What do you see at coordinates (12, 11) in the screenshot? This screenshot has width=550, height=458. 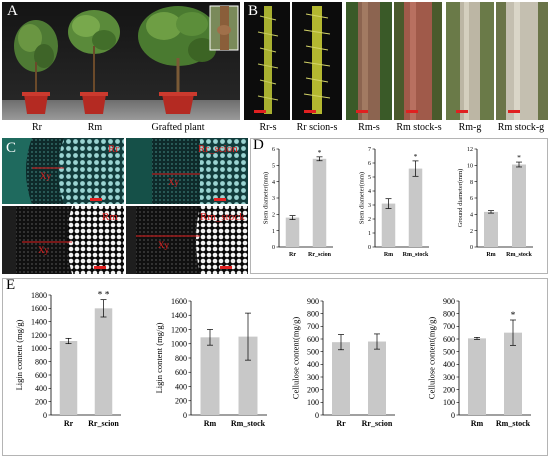 I see `panel-a-label: A` at bounding box center [12, 11].